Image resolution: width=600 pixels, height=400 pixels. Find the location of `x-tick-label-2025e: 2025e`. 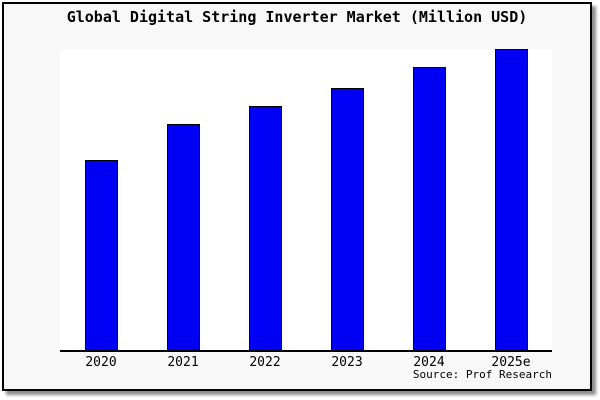

x-tick-label-2025e: 2025e is located at coordinates (511, 362).